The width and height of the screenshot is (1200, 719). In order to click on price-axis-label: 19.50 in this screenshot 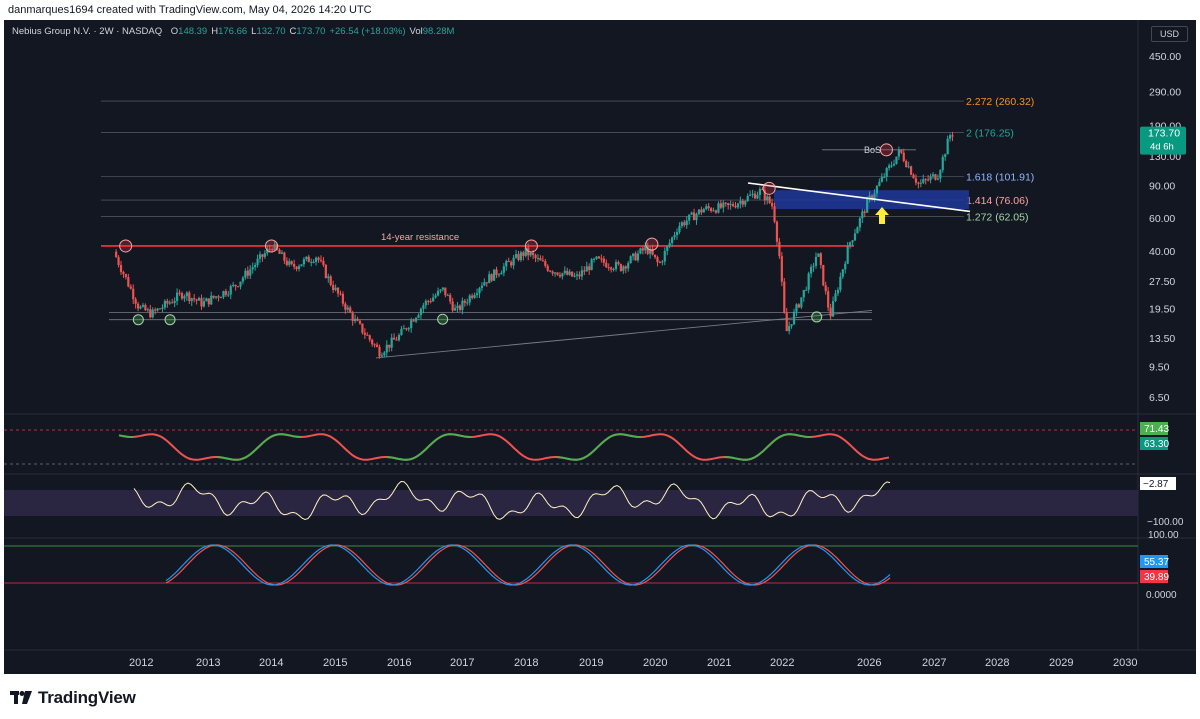, I will do `click(1162, 310)`.